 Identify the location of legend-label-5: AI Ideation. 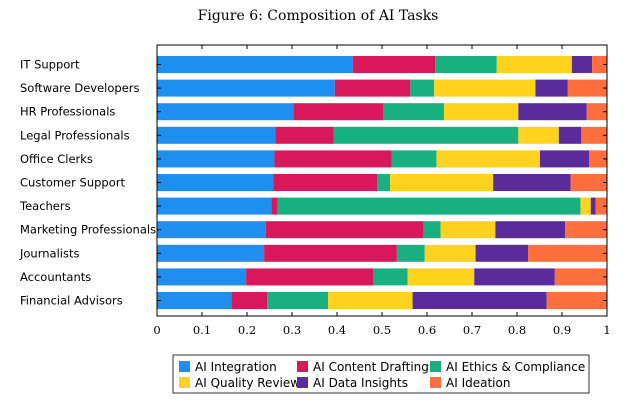
(478, 383).